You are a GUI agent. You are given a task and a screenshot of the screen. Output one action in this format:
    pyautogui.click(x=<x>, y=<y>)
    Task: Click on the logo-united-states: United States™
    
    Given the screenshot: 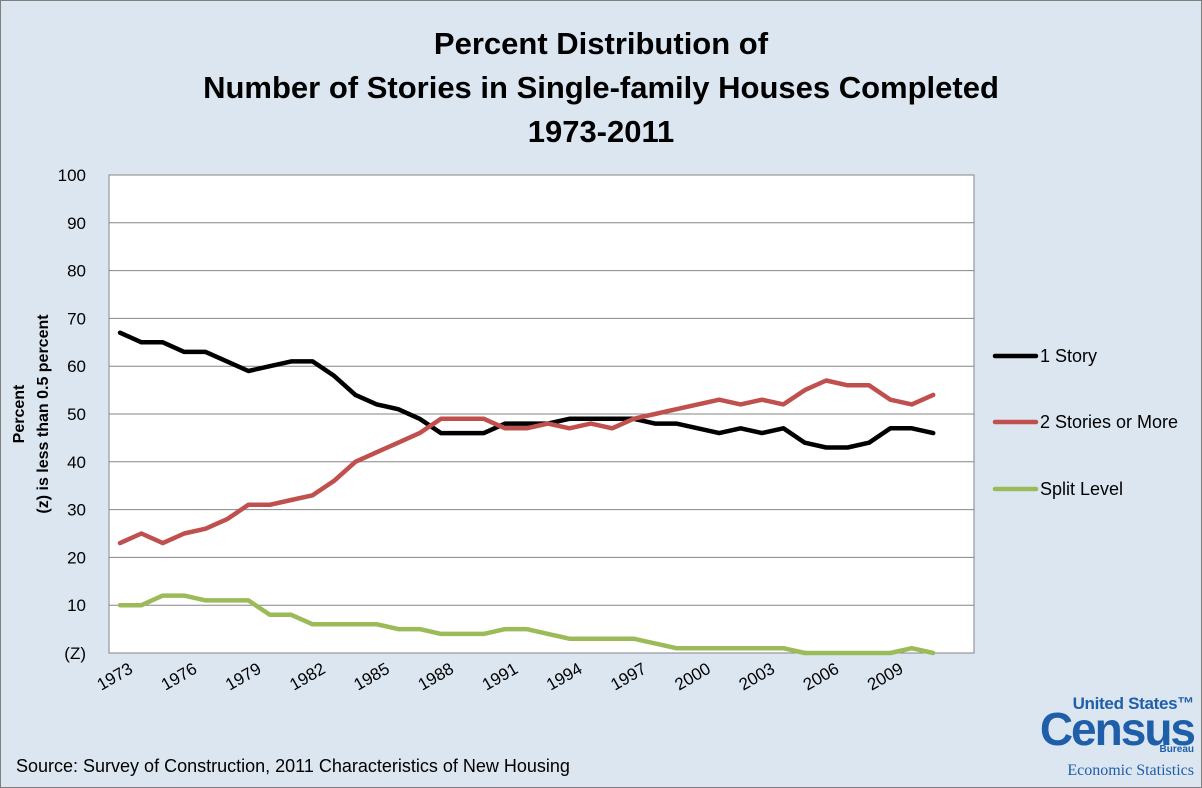 What is the action you would take?
    pyautogui.click(x=1133, y=703)
    